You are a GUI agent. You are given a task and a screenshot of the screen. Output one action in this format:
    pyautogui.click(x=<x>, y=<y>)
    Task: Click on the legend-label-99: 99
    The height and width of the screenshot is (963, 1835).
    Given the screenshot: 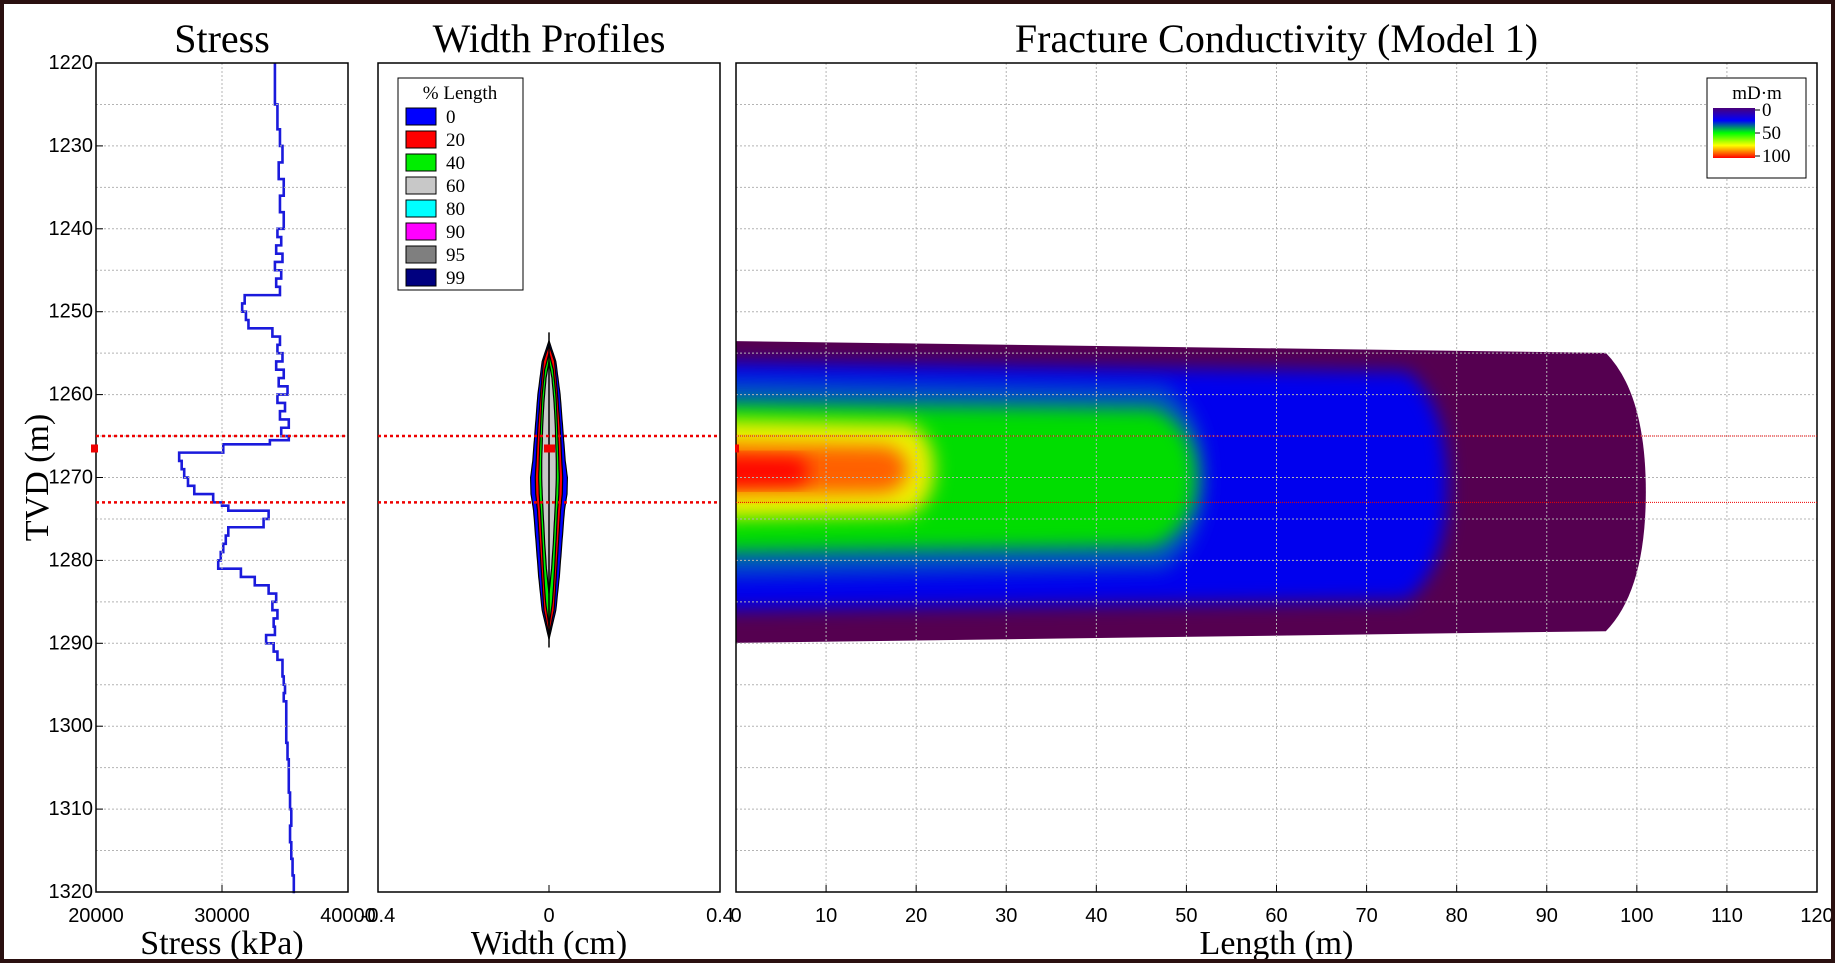 What is the action you would take?
    pyautogui.click(x=455, y=278)
    